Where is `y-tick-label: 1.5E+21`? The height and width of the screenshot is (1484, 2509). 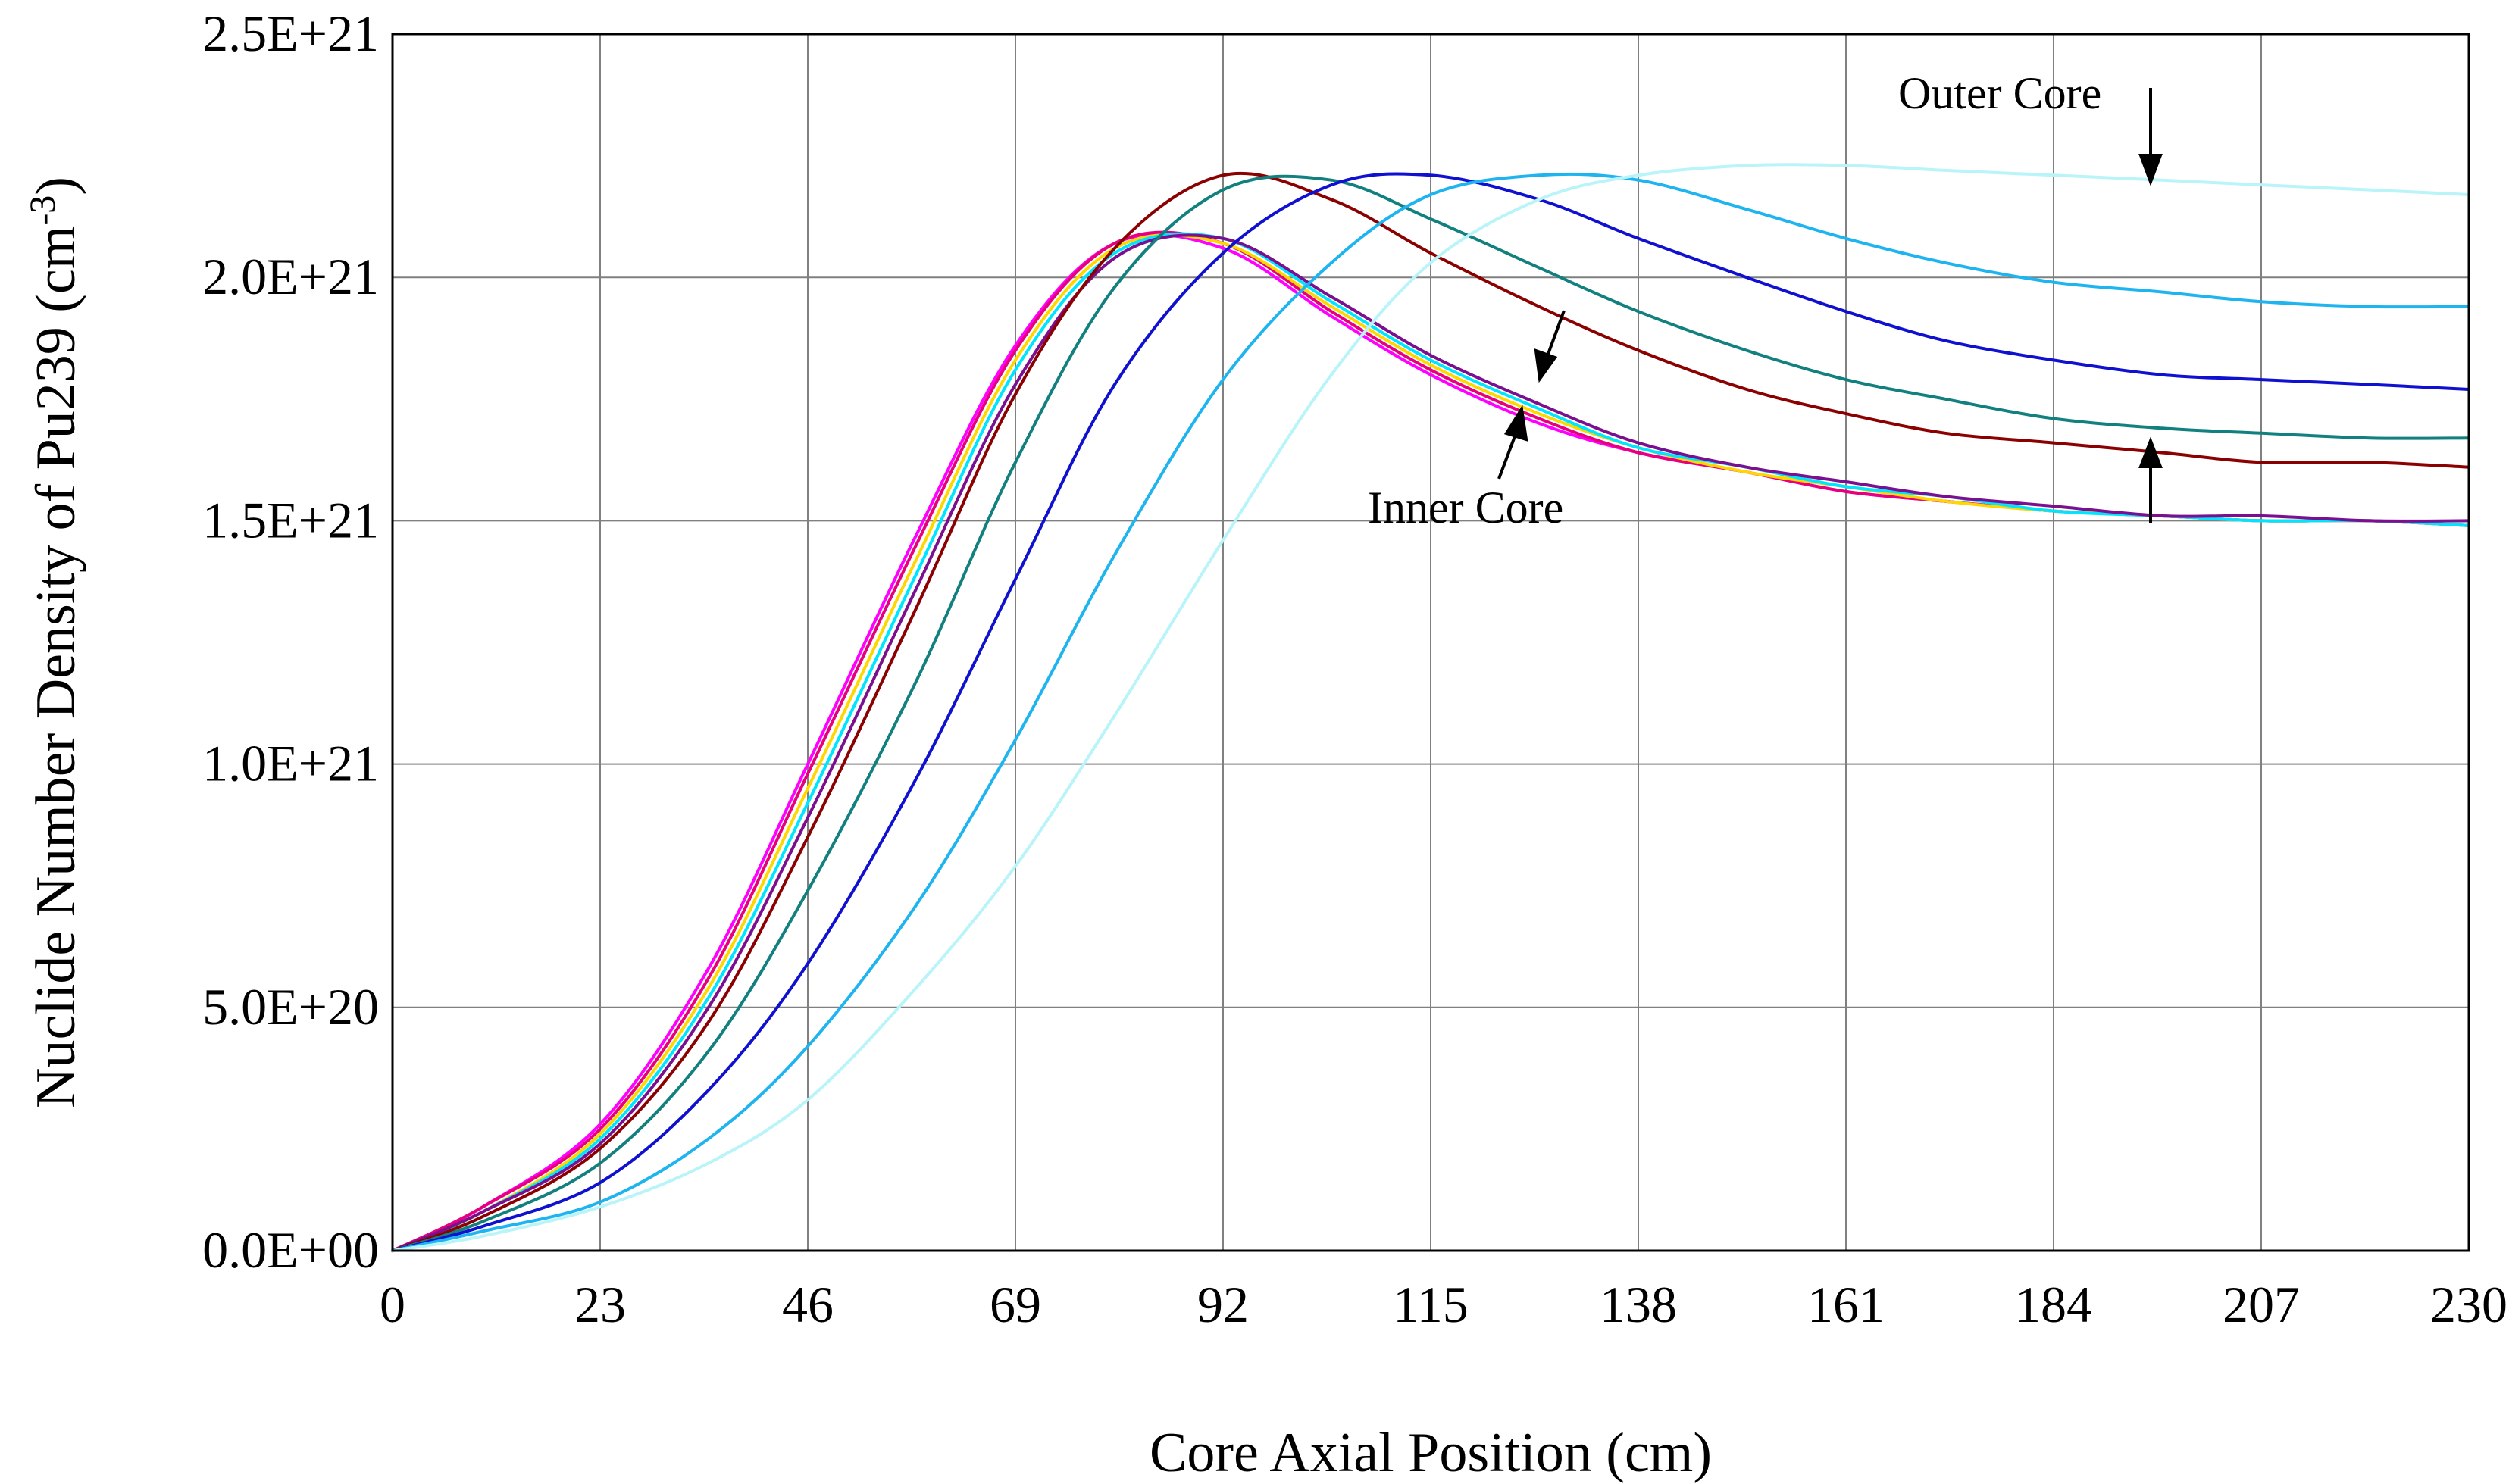
y-tick-label: 1.5E+21 is located at coordinates (290, 519).